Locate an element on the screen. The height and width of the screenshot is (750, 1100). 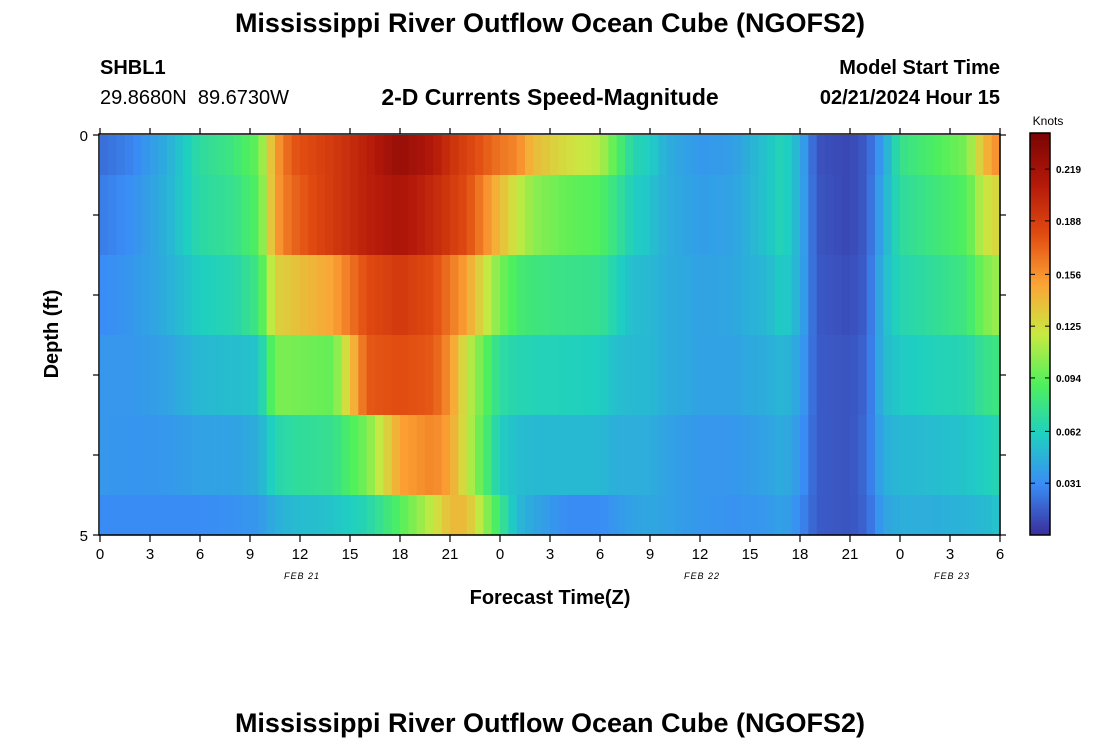
colorbar-tick-label: 0.219 is located at coordinates (1068, 170).